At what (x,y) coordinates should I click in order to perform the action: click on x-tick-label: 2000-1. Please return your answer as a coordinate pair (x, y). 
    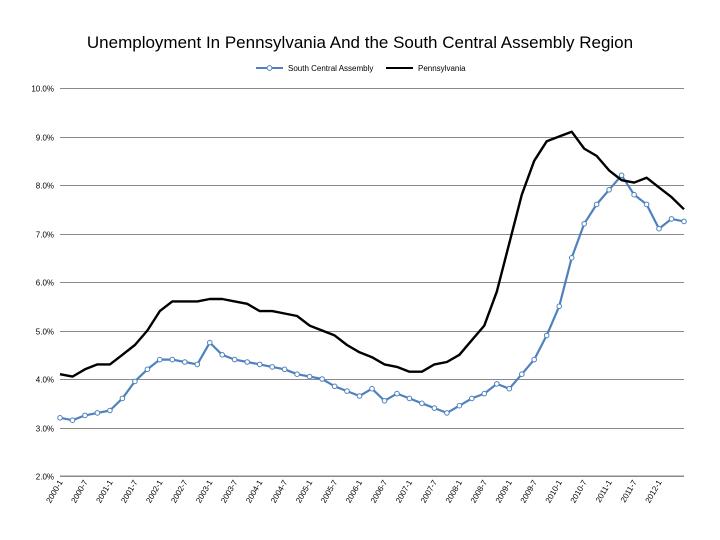
    Looking at the image, I should click on (54, 491).